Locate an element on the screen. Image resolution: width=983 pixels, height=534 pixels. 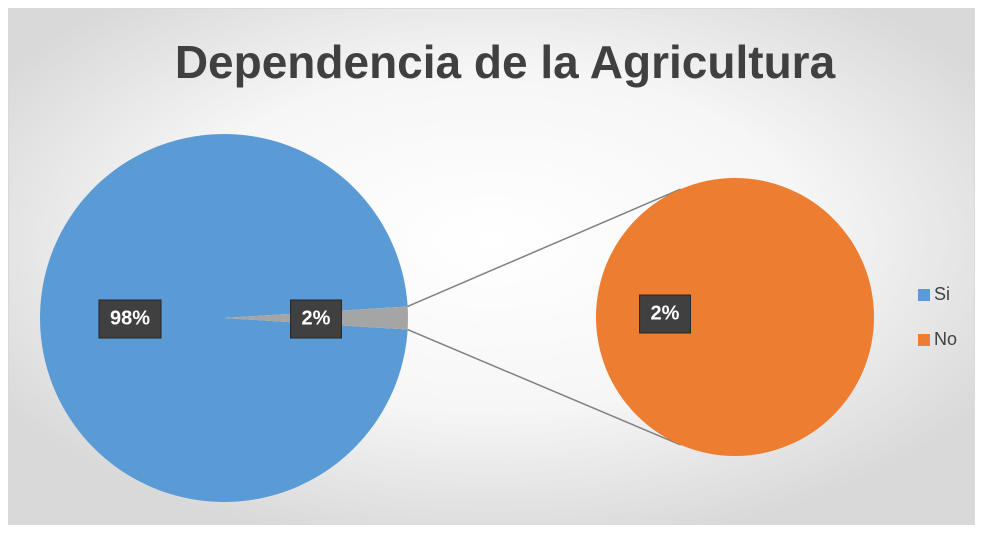
data-label: 98% is located at coordinates (130, 318).